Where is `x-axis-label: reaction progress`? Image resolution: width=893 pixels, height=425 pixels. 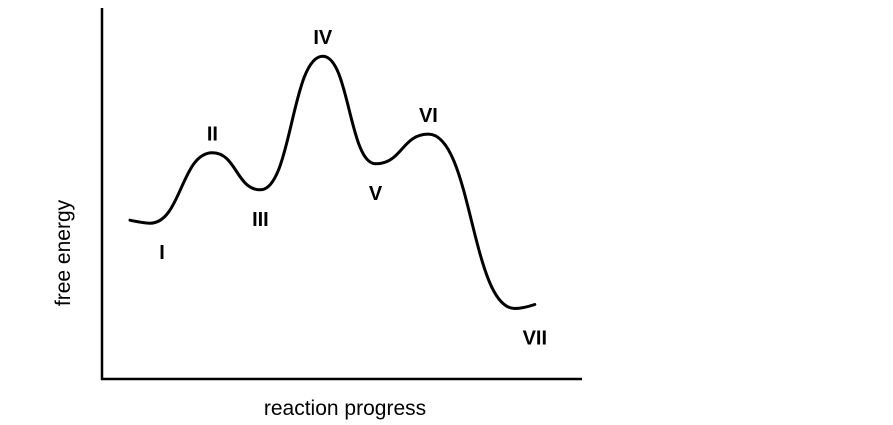
x-axis-label: reaction progress is located at coordinates (345, 408).